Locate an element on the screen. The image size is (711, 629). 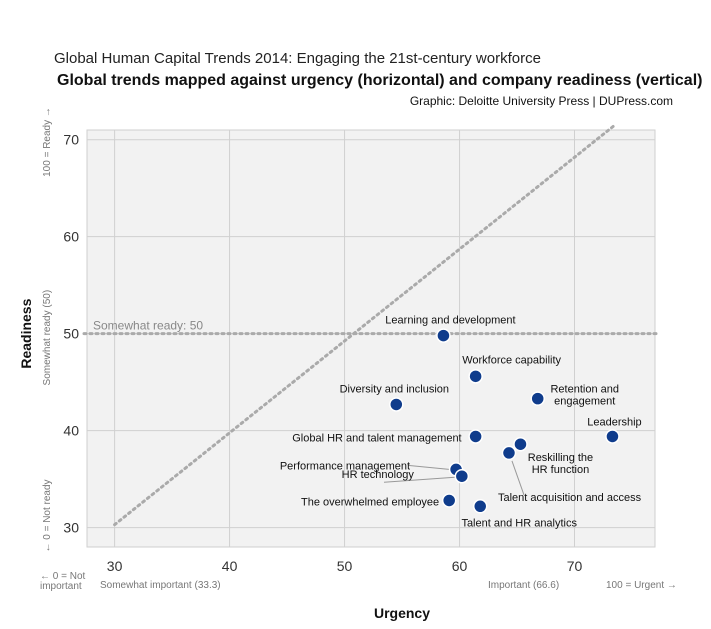
y-annotation-somewhat-ready: Somewhat ready (50) is located at coordinates (47, 338).